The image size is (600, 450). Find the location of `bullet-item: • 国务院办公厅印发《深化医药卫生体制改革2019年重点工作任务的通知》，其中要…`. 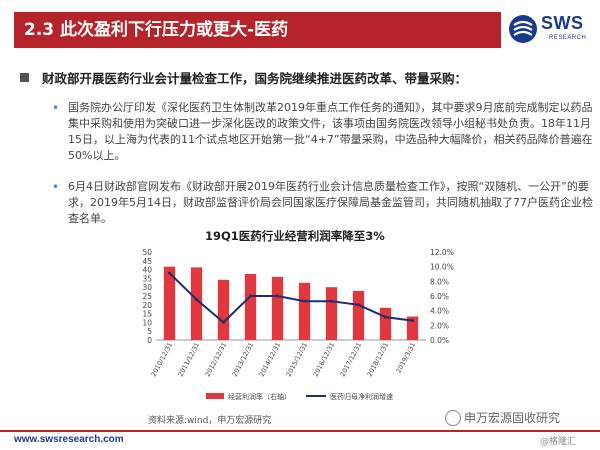

bullet-item: • 国务院办公厅印发《深化医药卫生体制改革2019年重点工作任务的通知》，其中要… is located at coordinates (322, 132).